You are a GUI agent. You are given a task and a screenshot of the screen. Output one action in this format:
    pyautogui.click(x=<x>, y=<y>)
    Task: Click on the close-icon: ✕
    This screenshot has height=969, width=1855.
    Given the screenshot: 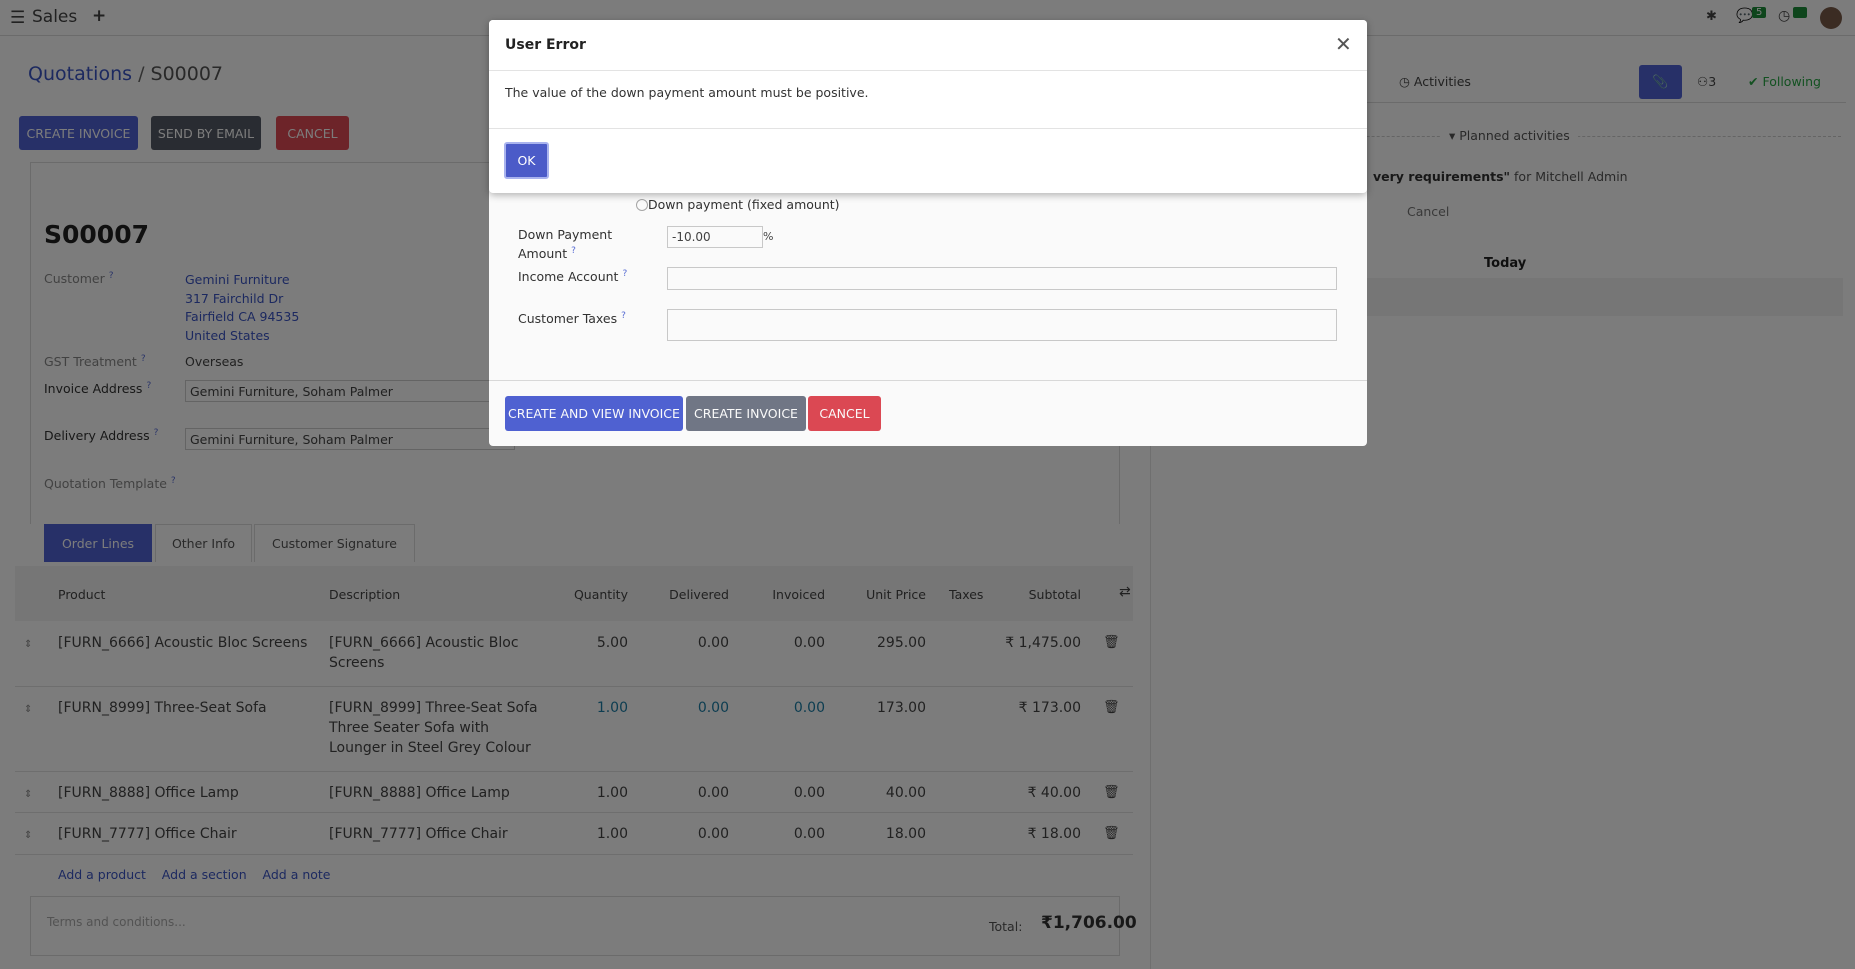 What is the action you would take?
    pyautogui.click(x=1343, y=44)
    